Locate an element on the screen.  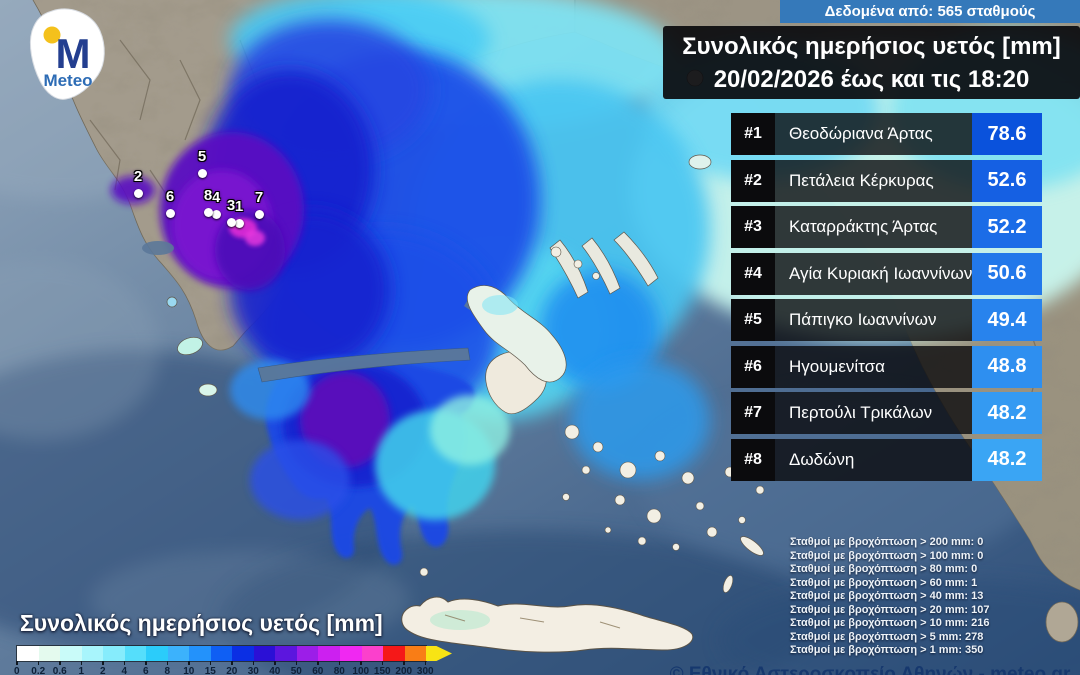
map-title-line1: Συνολικός ημερήσιος υετός [mm] is located at coordinates (871, 46).